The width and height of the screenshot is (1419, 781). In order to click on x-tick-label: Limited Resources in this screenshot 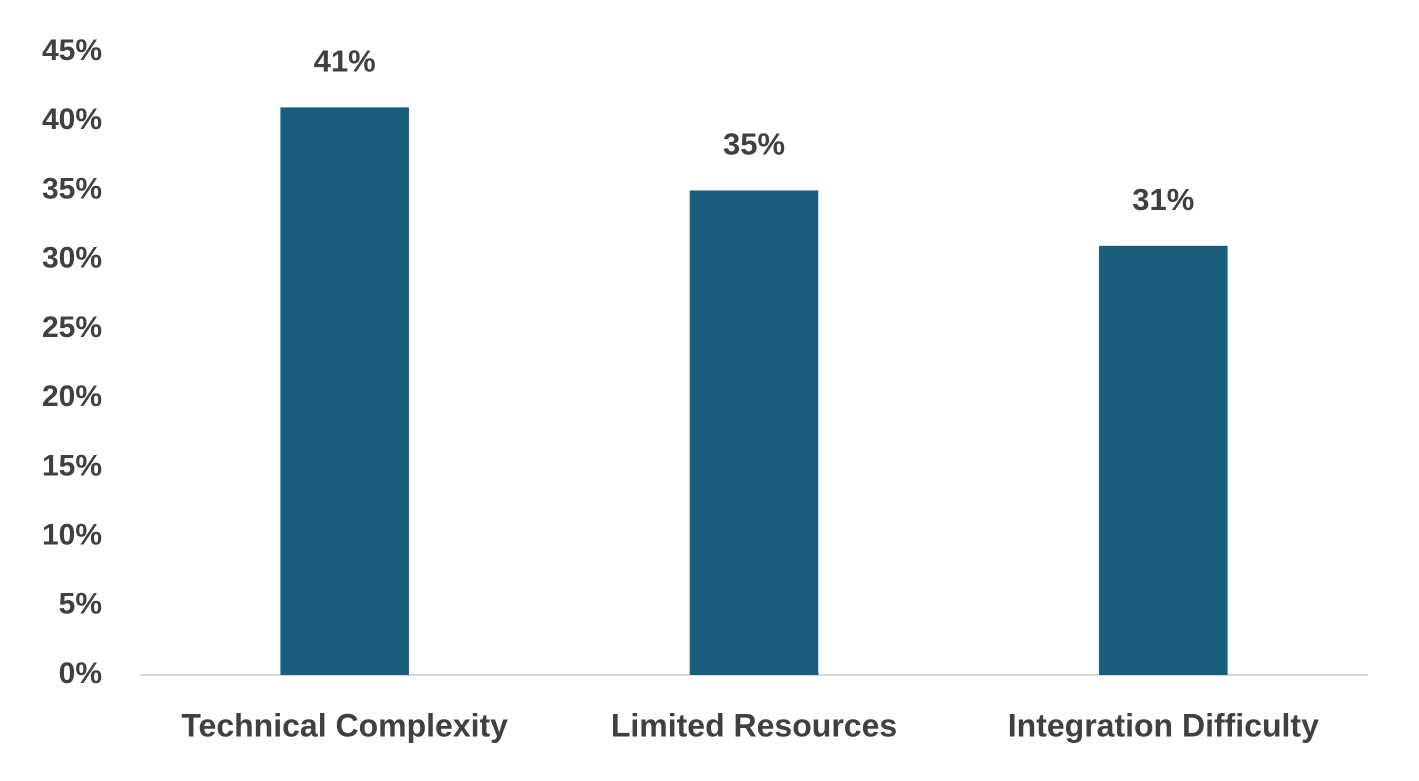, I will do `click(754, 725)`.